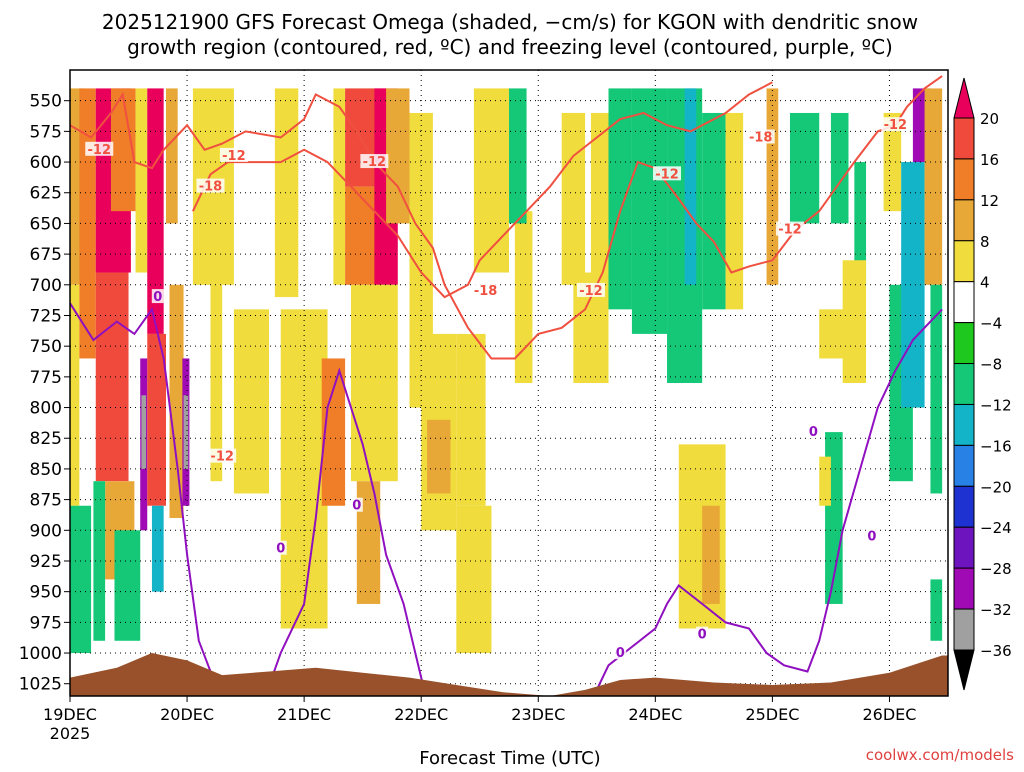  I want to click on colorbar-label: −28, so click(996, 569).